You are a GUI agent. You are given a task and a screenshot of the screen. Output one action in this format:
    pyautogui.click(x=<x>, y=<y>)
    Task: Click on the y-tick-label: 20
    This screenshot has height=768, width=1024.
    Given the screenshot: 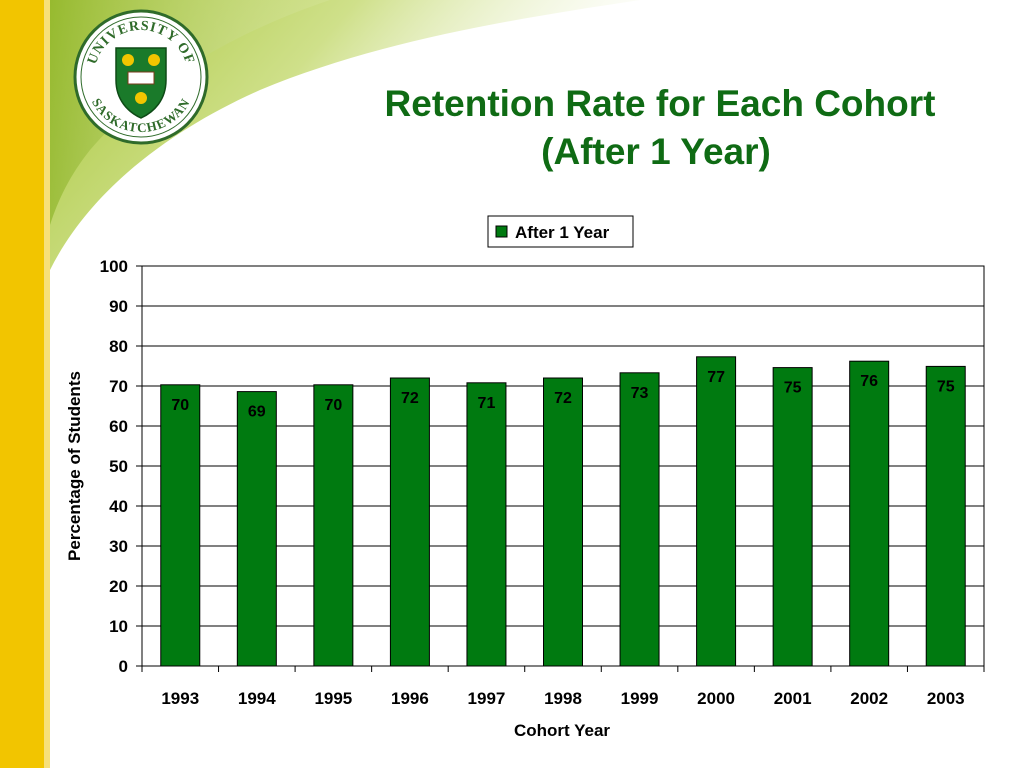 What is the action you would take?
    pyautogui.click(x=118, y=586)
    